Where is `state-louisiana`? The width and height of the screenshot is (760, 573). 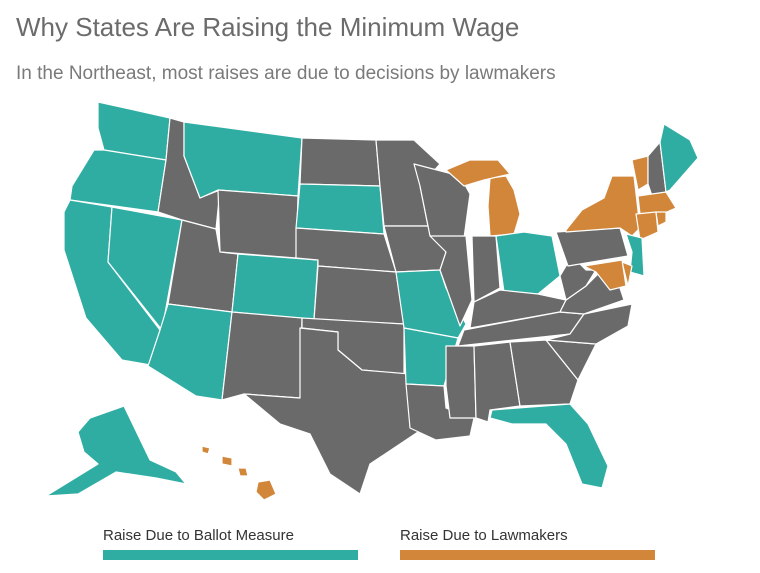 state-louisiana is located at coordinates (440, 412).